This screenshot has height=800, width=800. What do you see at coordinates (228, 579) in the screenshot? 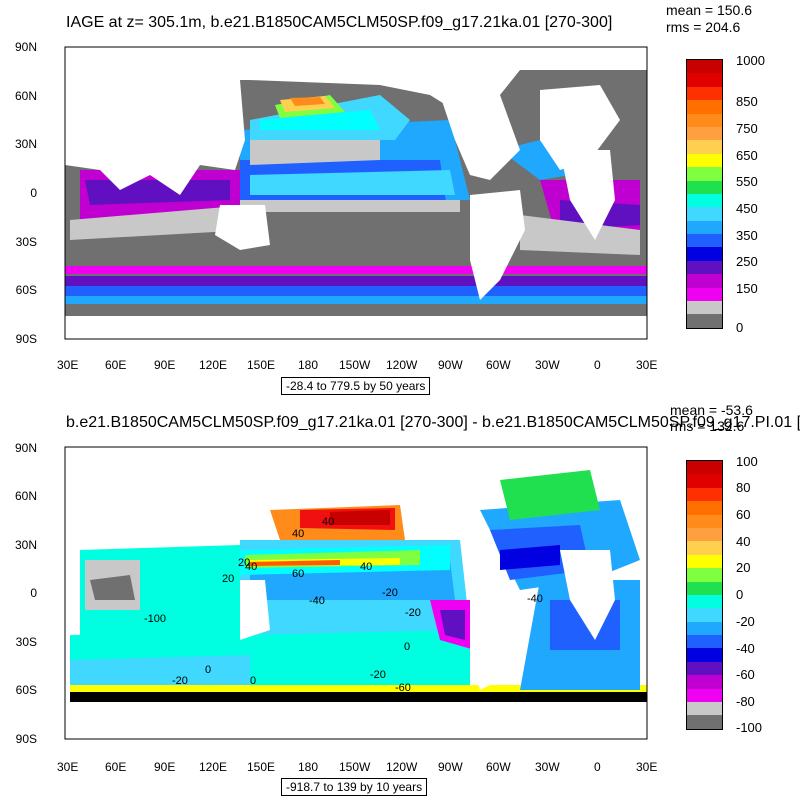
I see `contour-label: 20` at bounding box center [228, 579].